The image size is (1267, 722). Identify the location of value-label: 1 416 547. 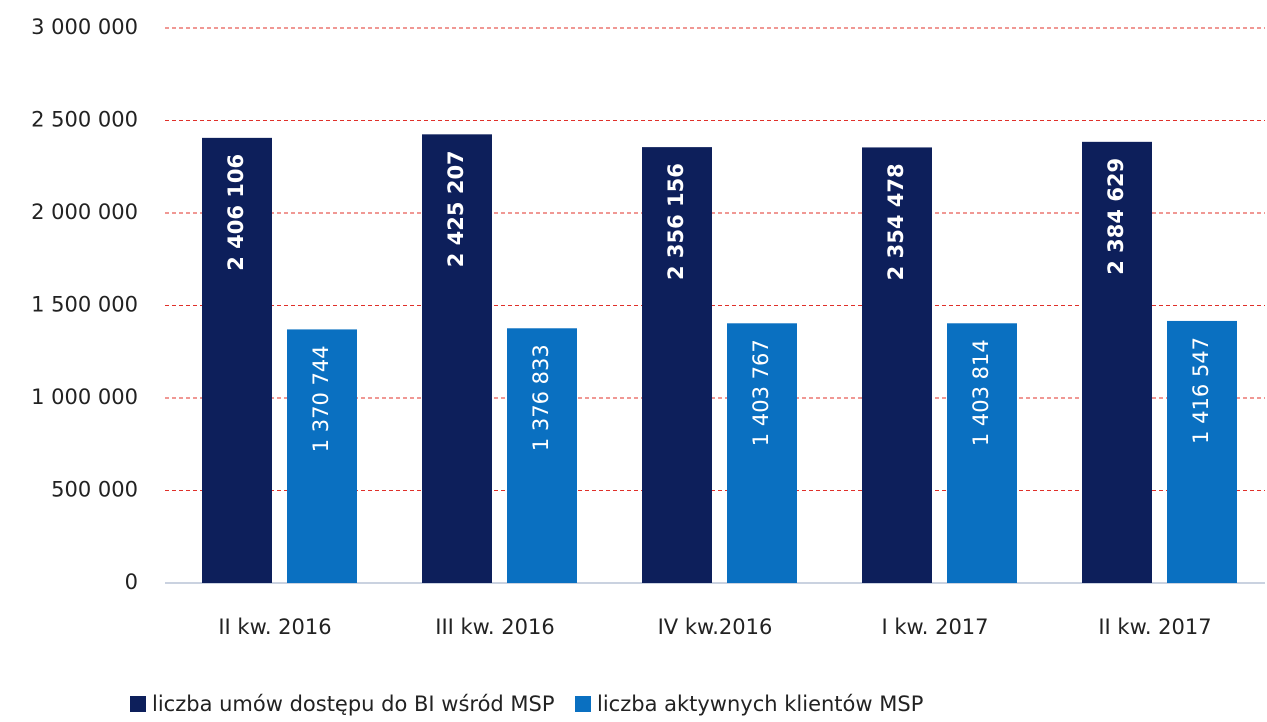
(1201, 390).